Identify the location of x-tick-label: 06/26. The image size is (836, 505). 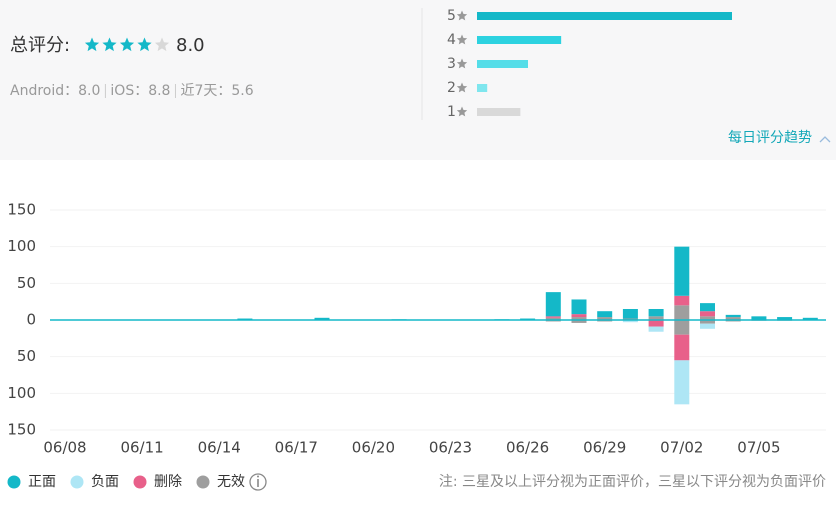
(527, 448).